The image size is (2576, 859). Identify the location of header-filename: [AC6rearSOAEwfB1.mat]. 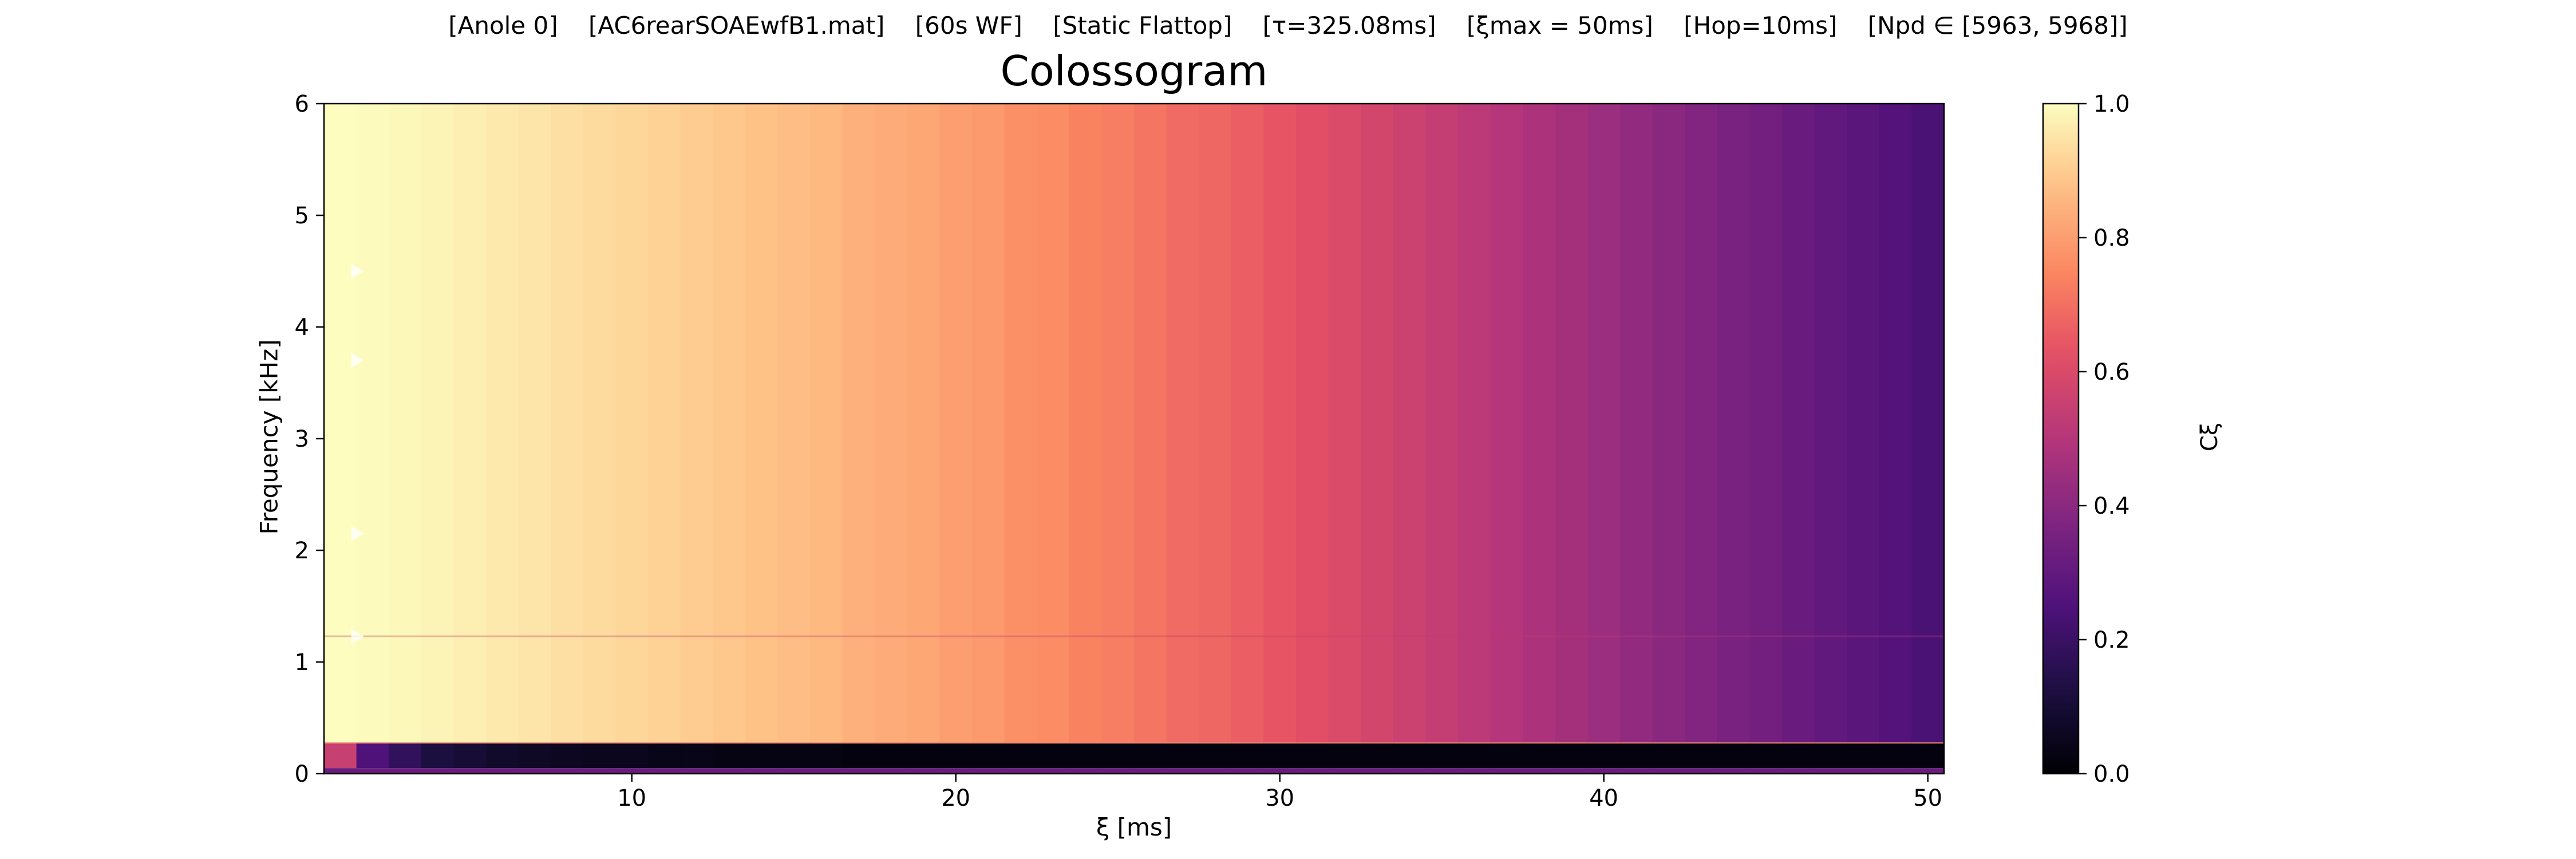
(736, 25).